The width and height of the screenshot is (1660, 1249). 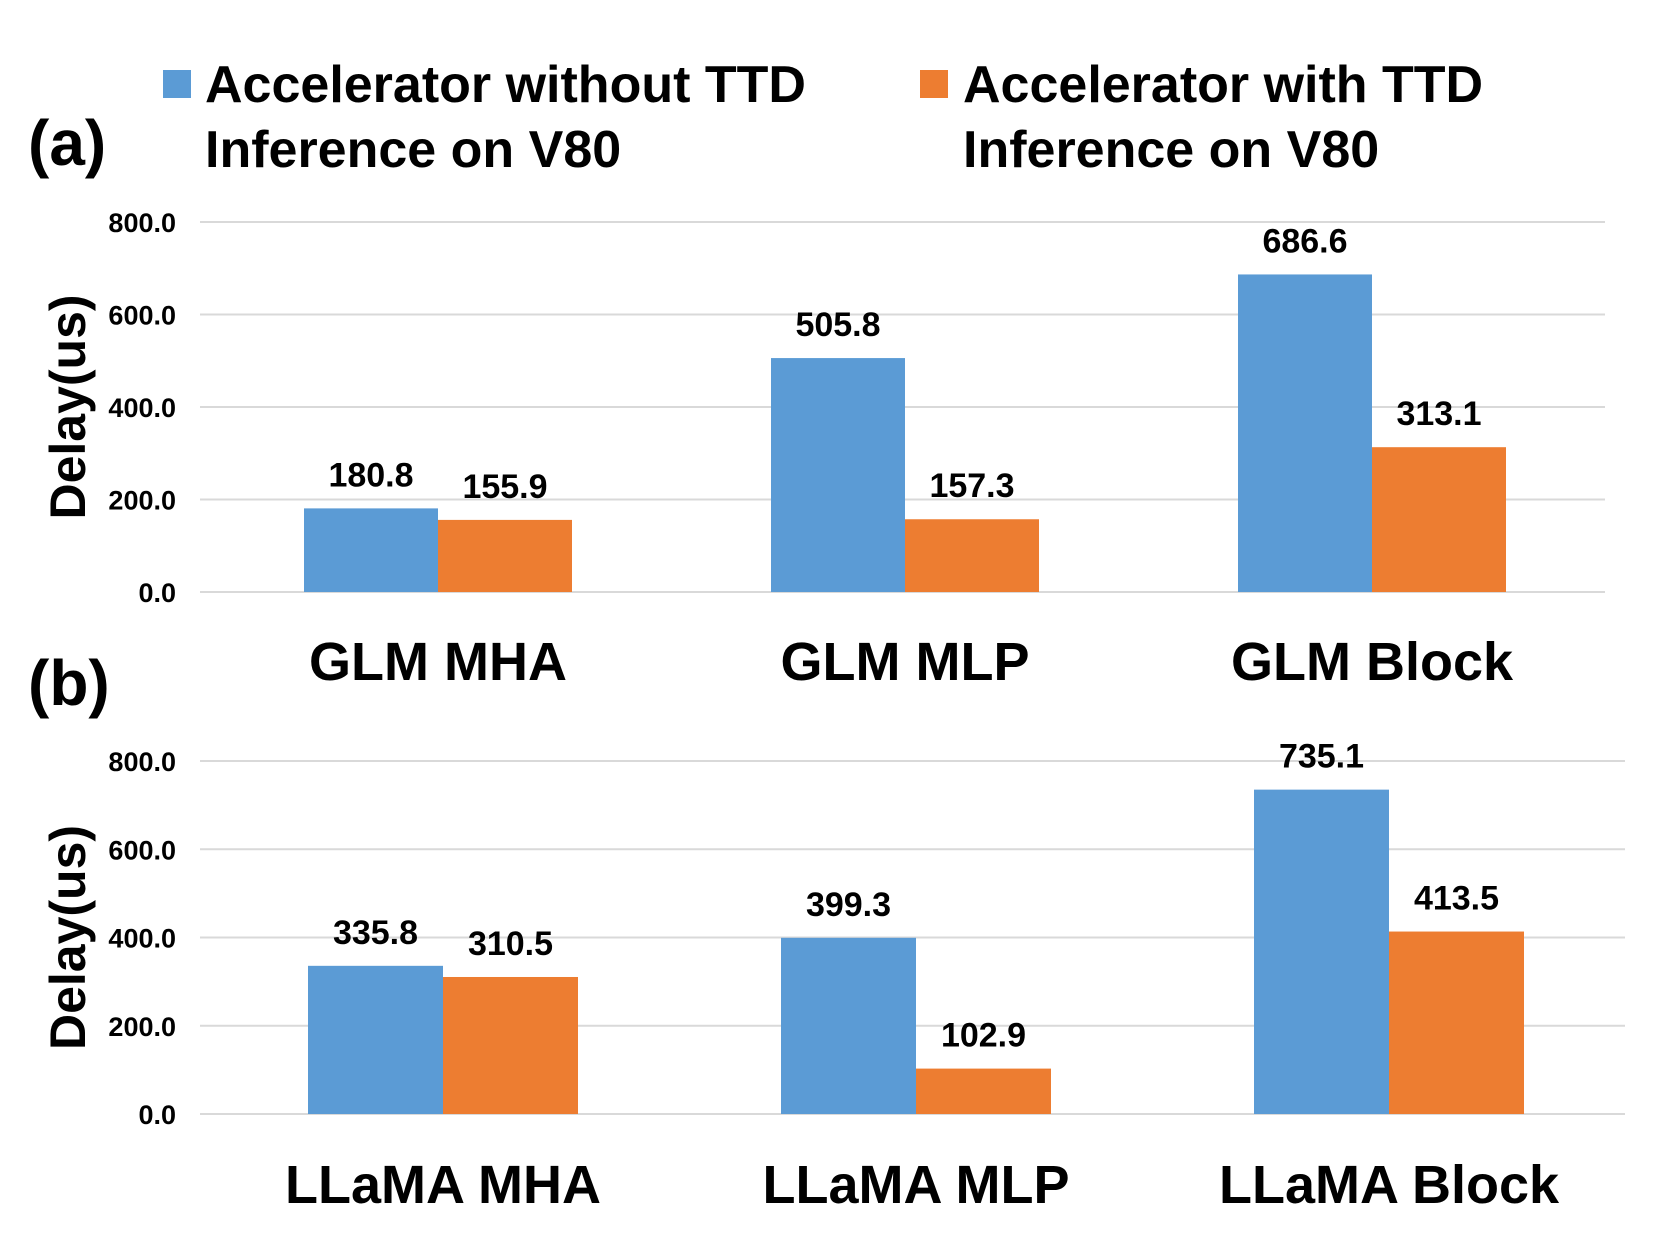 What do you see at coordinates (1438, 414) in the screenshot?
I see `data-label: 313.1` at bounding box center [1438, 414].